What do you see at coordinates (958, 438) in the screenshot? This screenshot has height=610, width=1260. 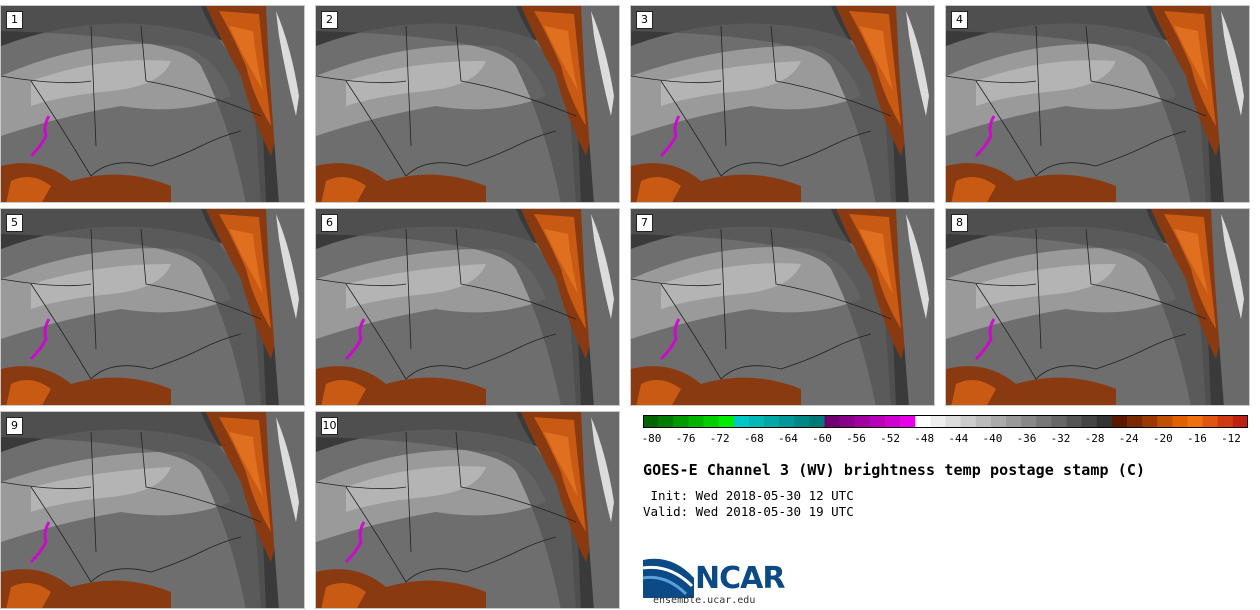 I see `colorbar-tick-label: -44` at bounding box center [958, 438].